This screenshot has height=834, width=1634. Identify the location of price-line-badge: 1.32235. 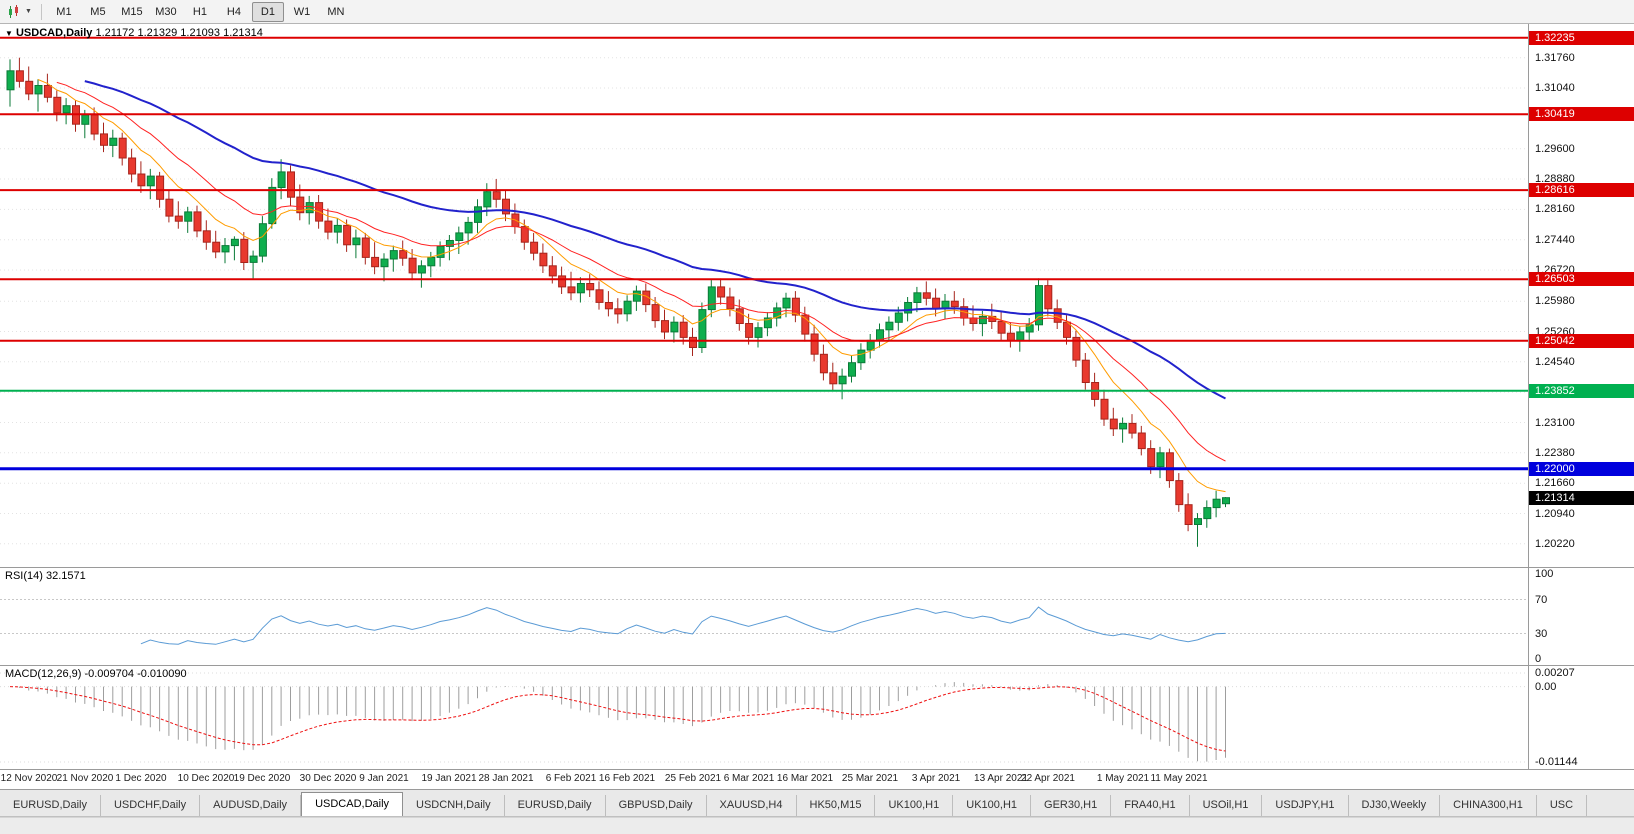
(1581, 38).